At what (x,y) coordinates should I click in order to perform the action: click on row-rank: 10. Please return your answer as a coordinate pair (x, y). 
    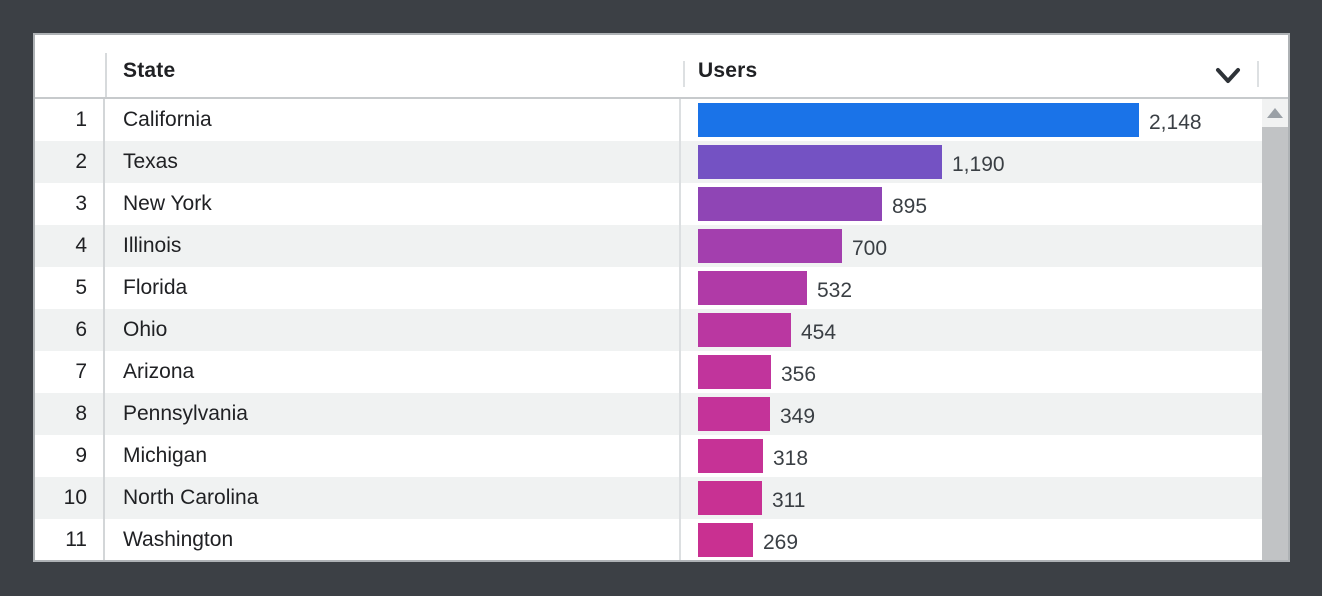
    Looking at the image, I should click on (70, 498).